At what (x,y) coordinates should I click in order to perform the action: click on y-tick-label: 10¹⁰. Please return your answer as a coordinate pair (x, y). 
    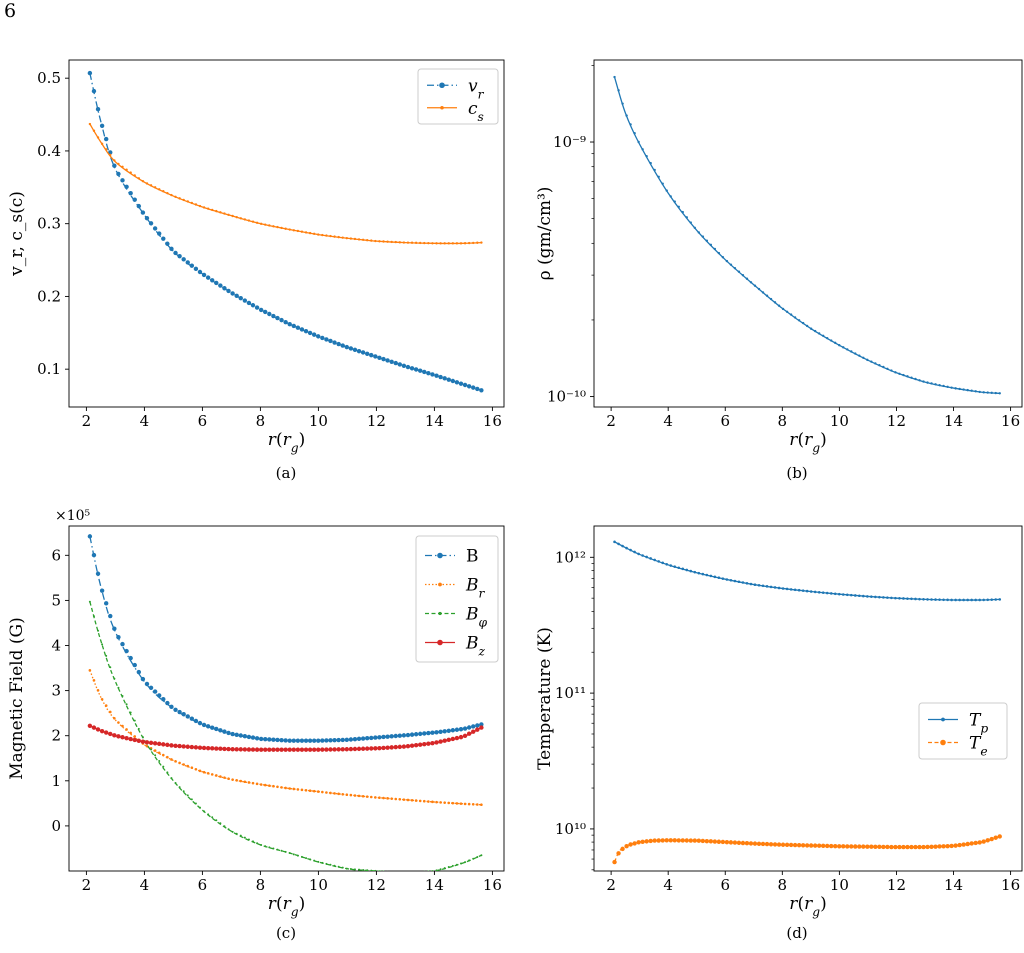
    Looking at the image, I should click on (570, 829).